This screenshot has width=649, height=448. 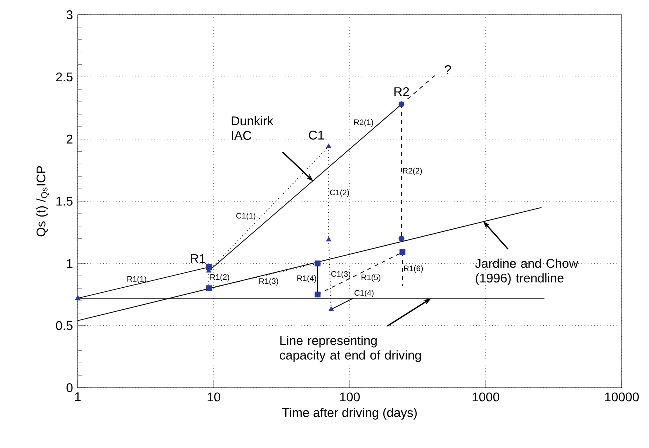 What do you see at coordinates (253, 128) in the screenshot?
I see `annotation: Dunkirk IAC` at bounding box center [253, 128].